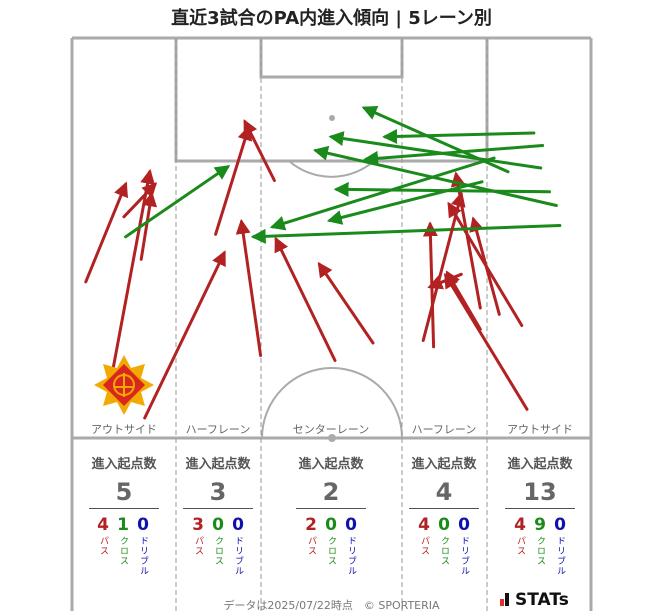 This screenshot has height=613, width=663. Describe the element at coordinates (444, 540) in the screenshot. I see `lane-4-cross: 0 クロス` at that location.